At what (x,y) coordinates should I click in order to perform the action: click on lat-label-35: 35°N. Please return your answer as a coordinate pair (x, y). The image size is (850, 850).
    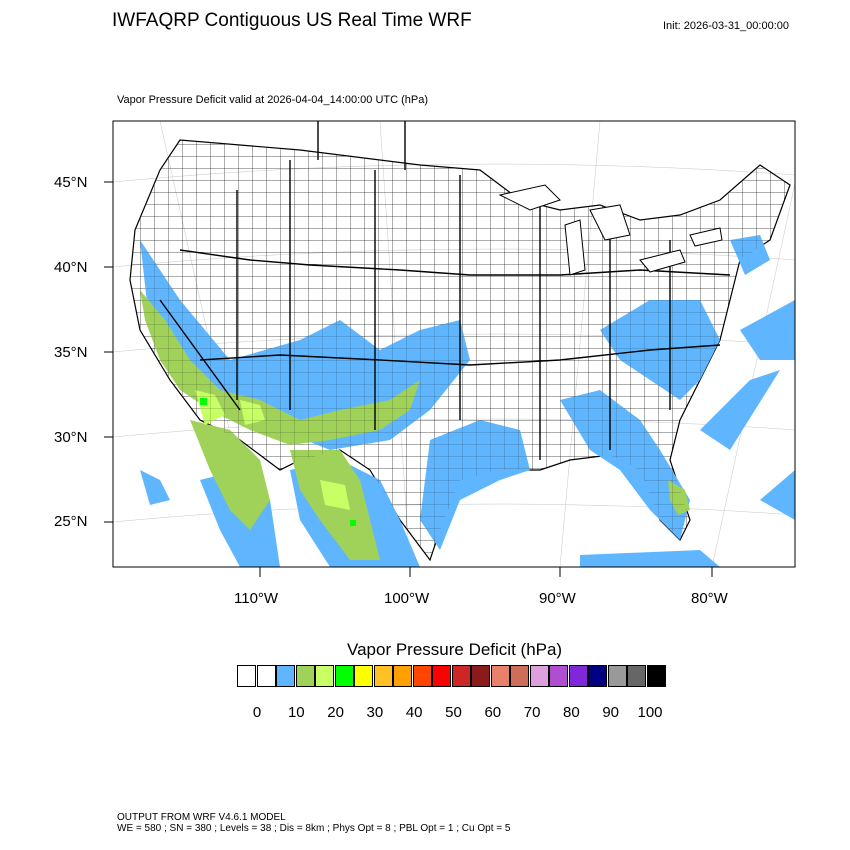
    Looking at the image, I should click on (71, 352).